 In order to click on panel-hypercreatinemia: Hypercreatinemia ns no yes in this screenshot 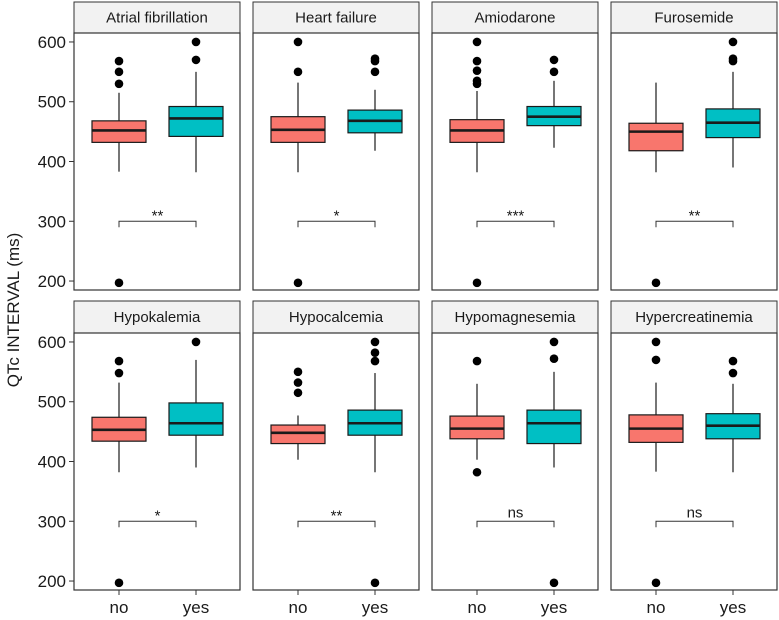, I will do `click(694, 458)`.